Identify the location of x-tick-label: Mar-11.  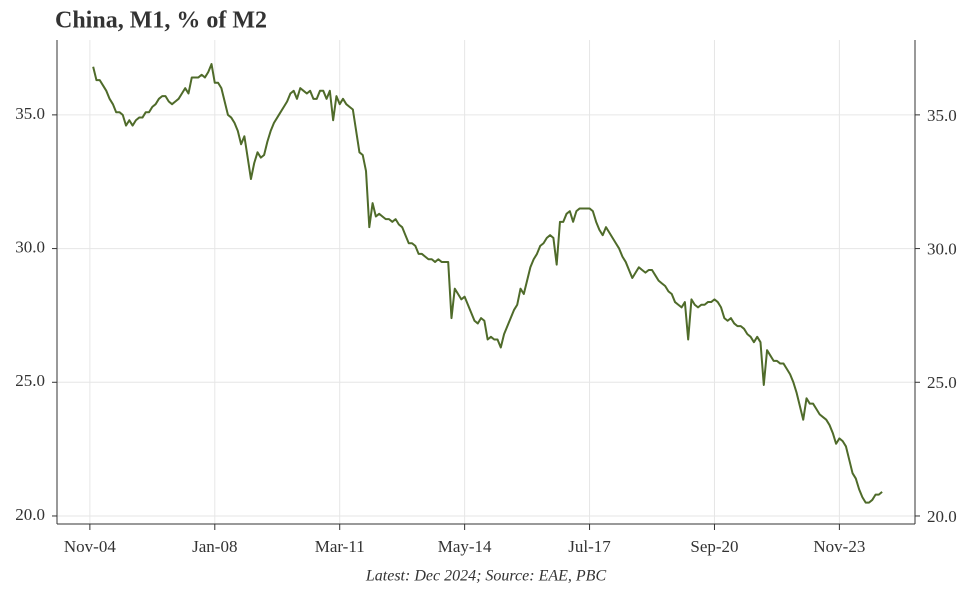
(340, 546).